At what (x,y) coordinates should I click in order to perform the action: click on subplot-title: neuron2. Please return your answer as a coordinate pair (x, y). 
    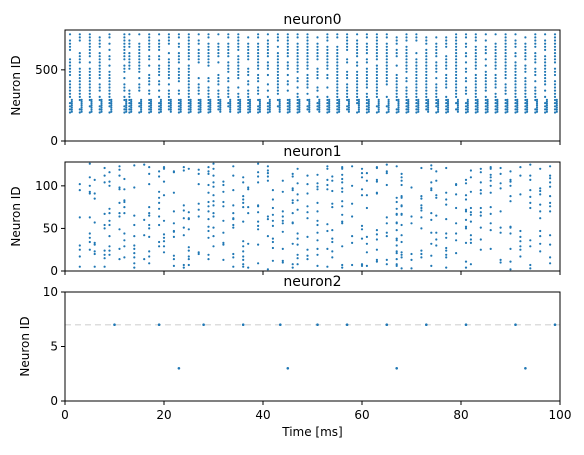
    Looking at the image, I should click on (312, 282).